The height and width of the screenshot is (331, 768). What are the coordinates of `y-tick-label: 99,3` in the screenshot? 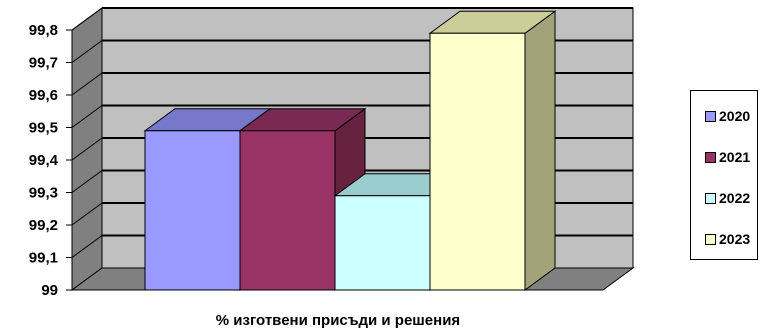 It's located at (43, 193).